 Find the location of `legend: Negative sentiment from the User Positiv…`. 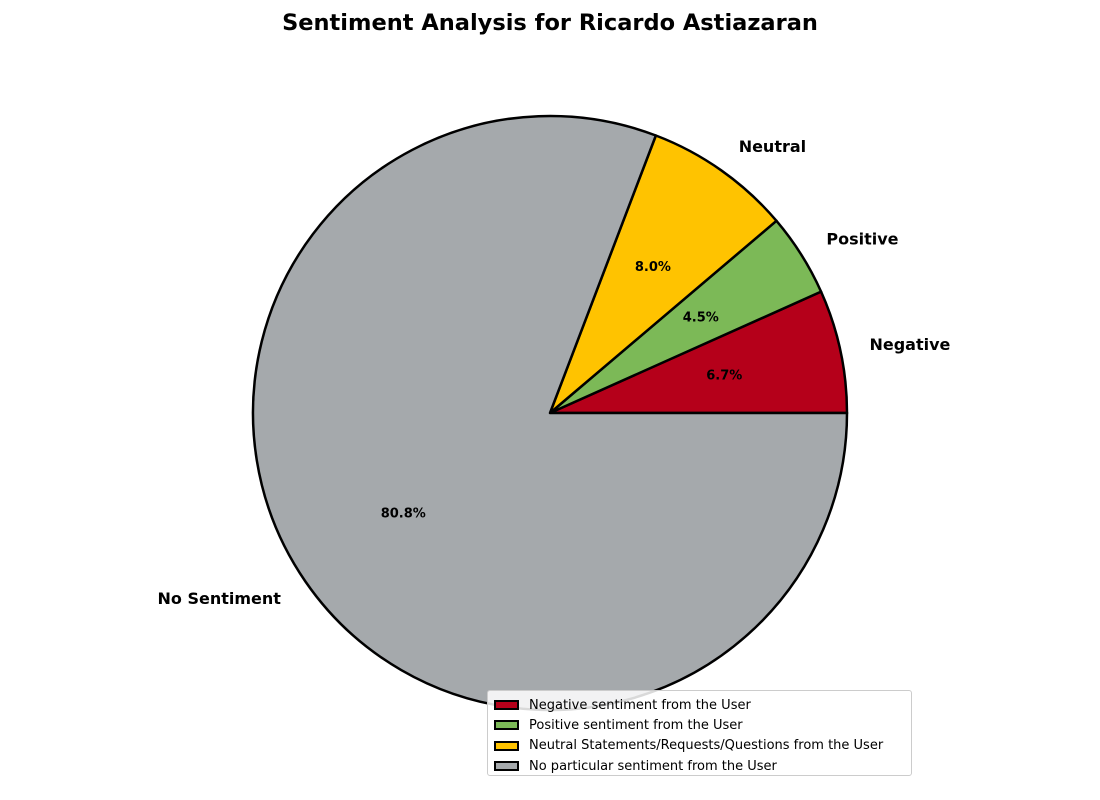

legend: Negative sentiment from the User Positiv… is located at coordinates (699, 733).